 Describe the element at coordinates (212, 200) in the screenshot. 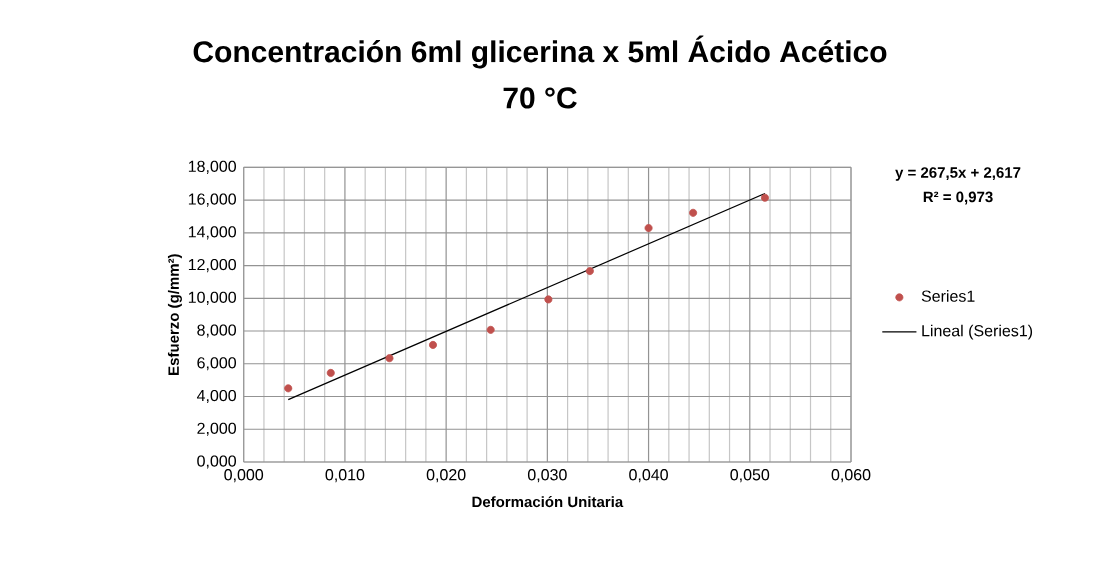

I see `y-tick-label: 16,000` at that location.